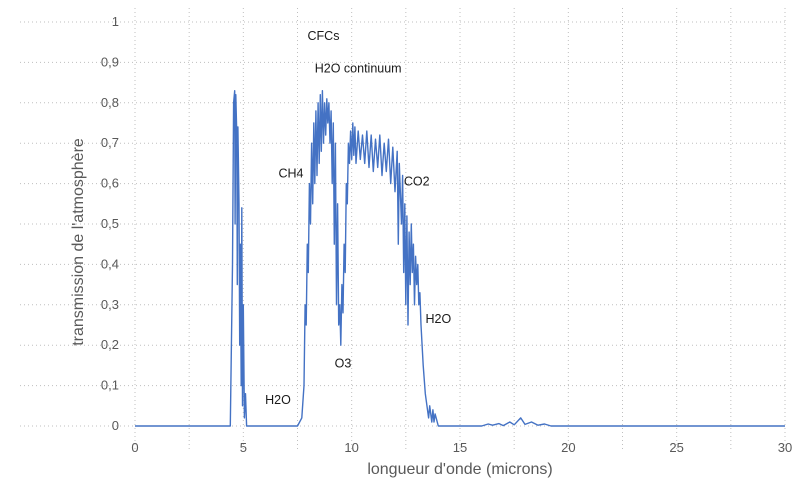 Image resolution: width=797 pixels, height=479 pixels. What do you see at coordinates (417, 182) in the screenshot?
I see `annotation-label: CO2` at bounding box center [417, 182].